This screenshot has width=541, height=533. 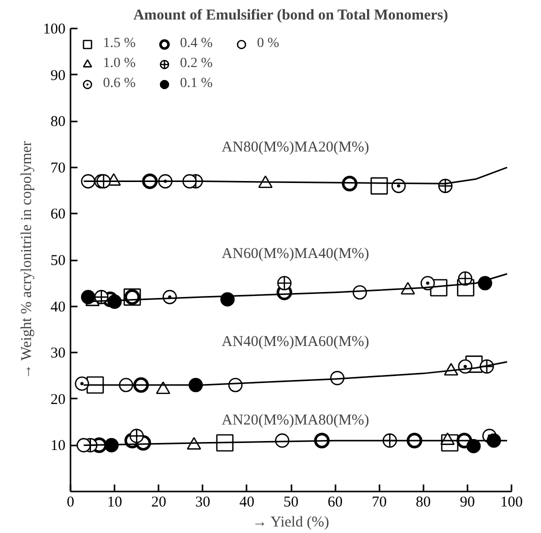 I want to click on annotation: AN60(M%)MA40(M%), so click(x=296, y=254).